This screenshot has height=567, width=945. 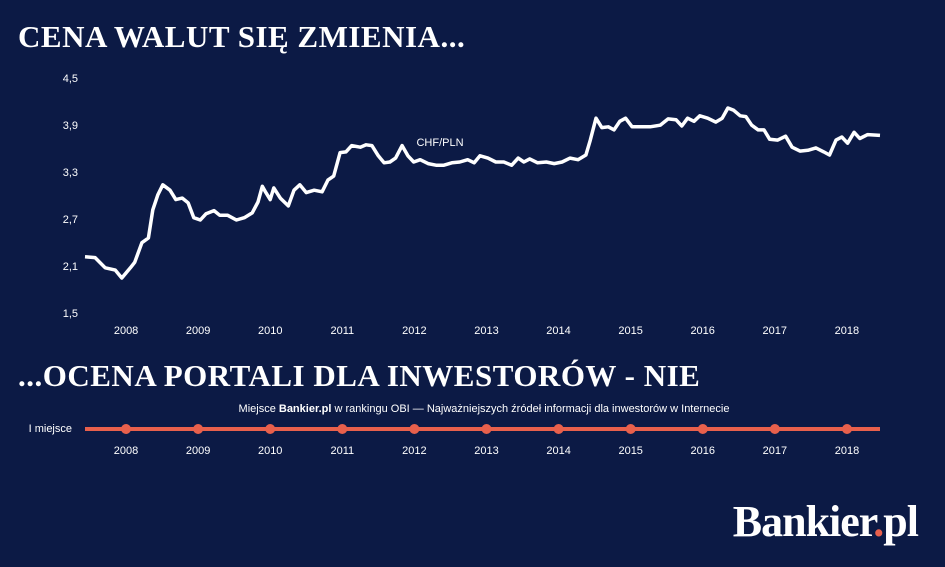 I want to click on y-tick-label: 2,1, so click(x=70, y=267).